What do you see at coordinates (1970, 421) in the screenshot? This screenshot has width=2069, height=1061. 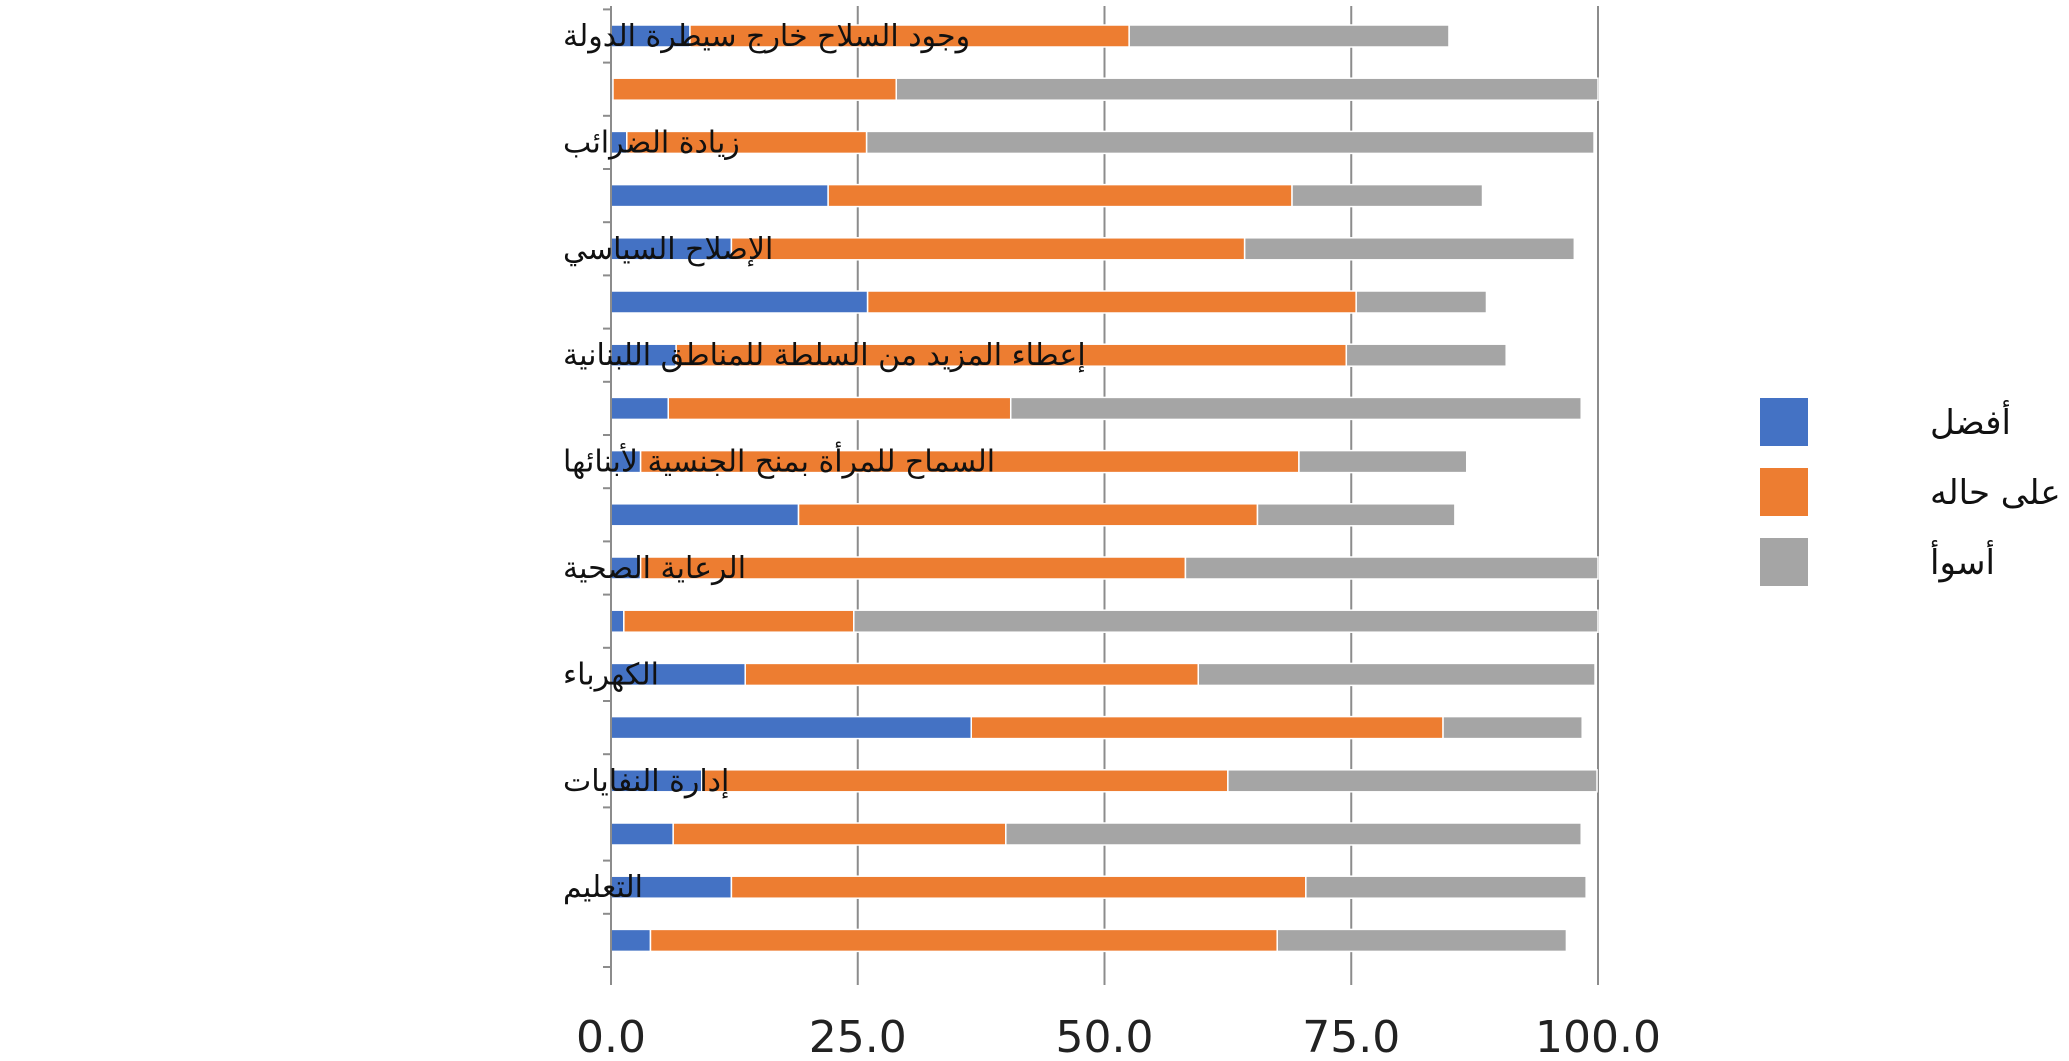 I see `legend-label: أفضل` at bounding box center [1970, 421].